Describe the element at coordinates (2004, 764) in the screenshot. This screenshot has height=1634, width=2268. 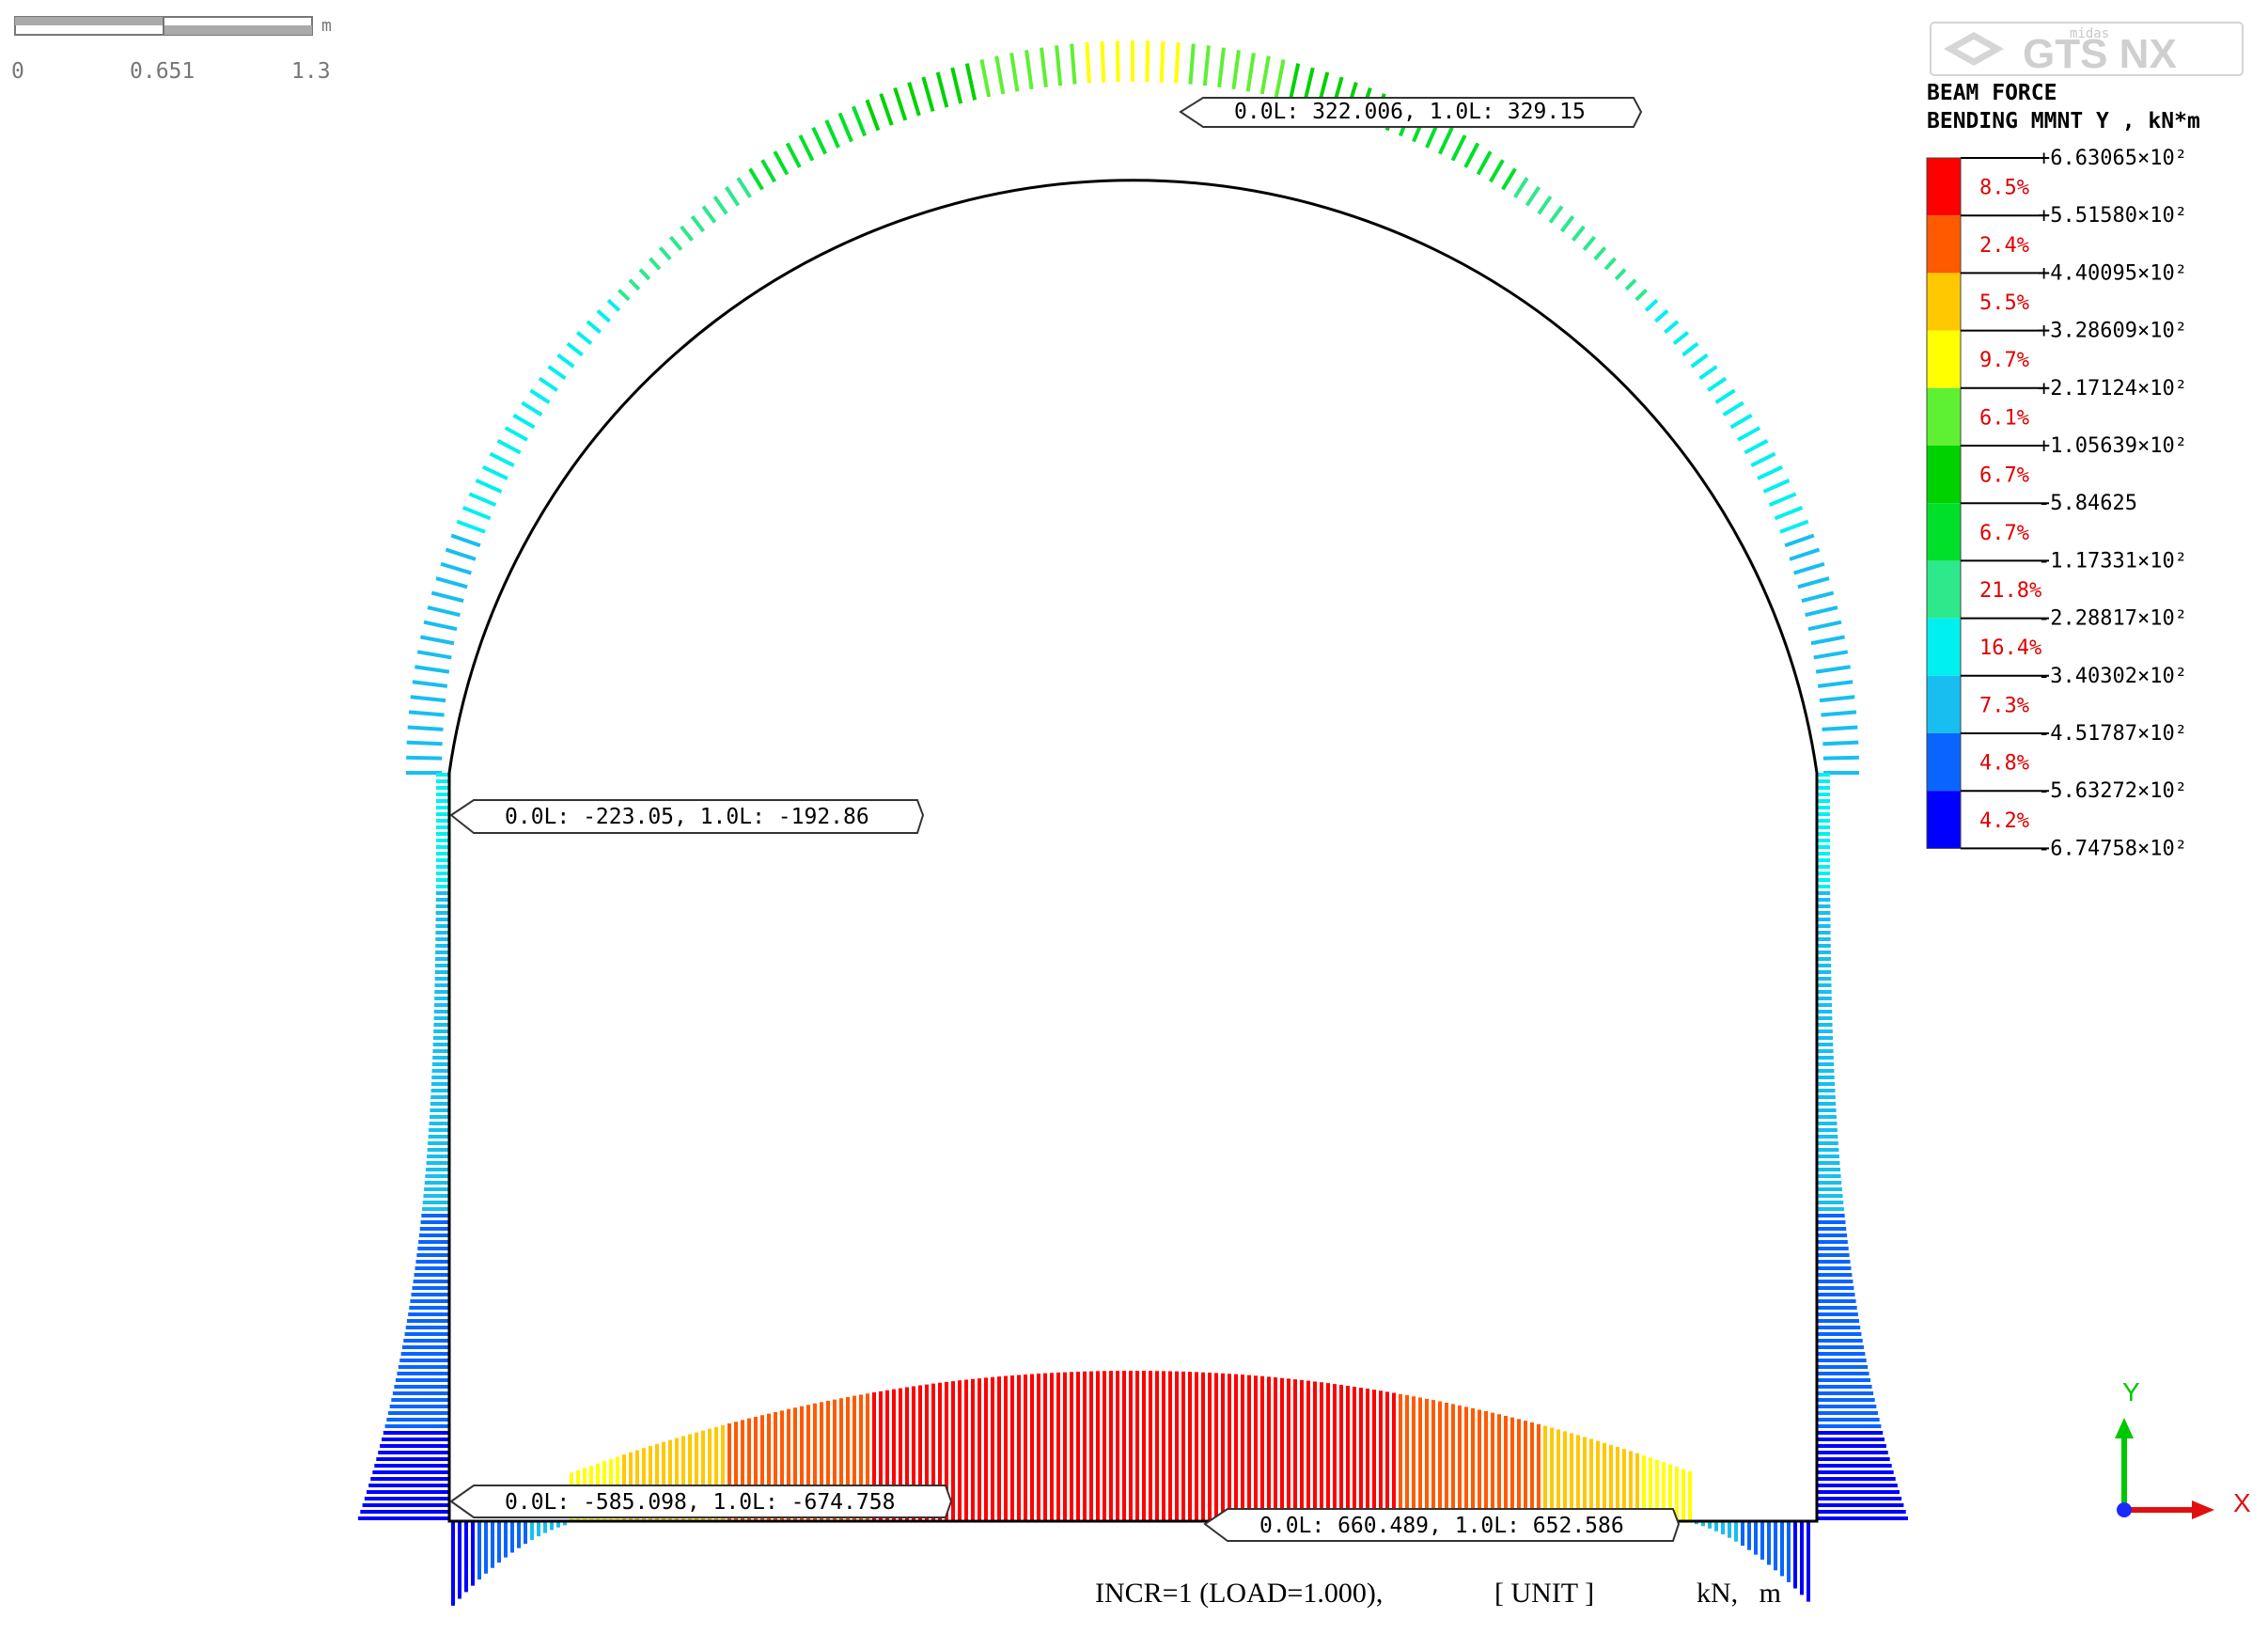
I see `legend-band-percent: 4.8%` at that location.